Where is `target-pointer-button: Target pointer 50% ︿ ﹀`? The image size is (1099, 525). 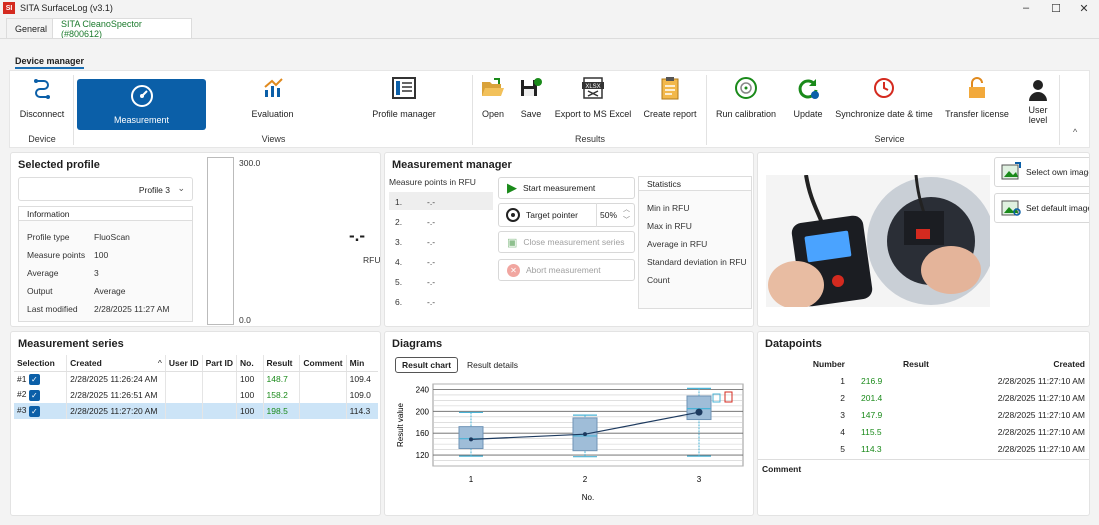
target-pointer-button: Target pointer 50% ︿ ﹀ is located at coordinates (566, 215).